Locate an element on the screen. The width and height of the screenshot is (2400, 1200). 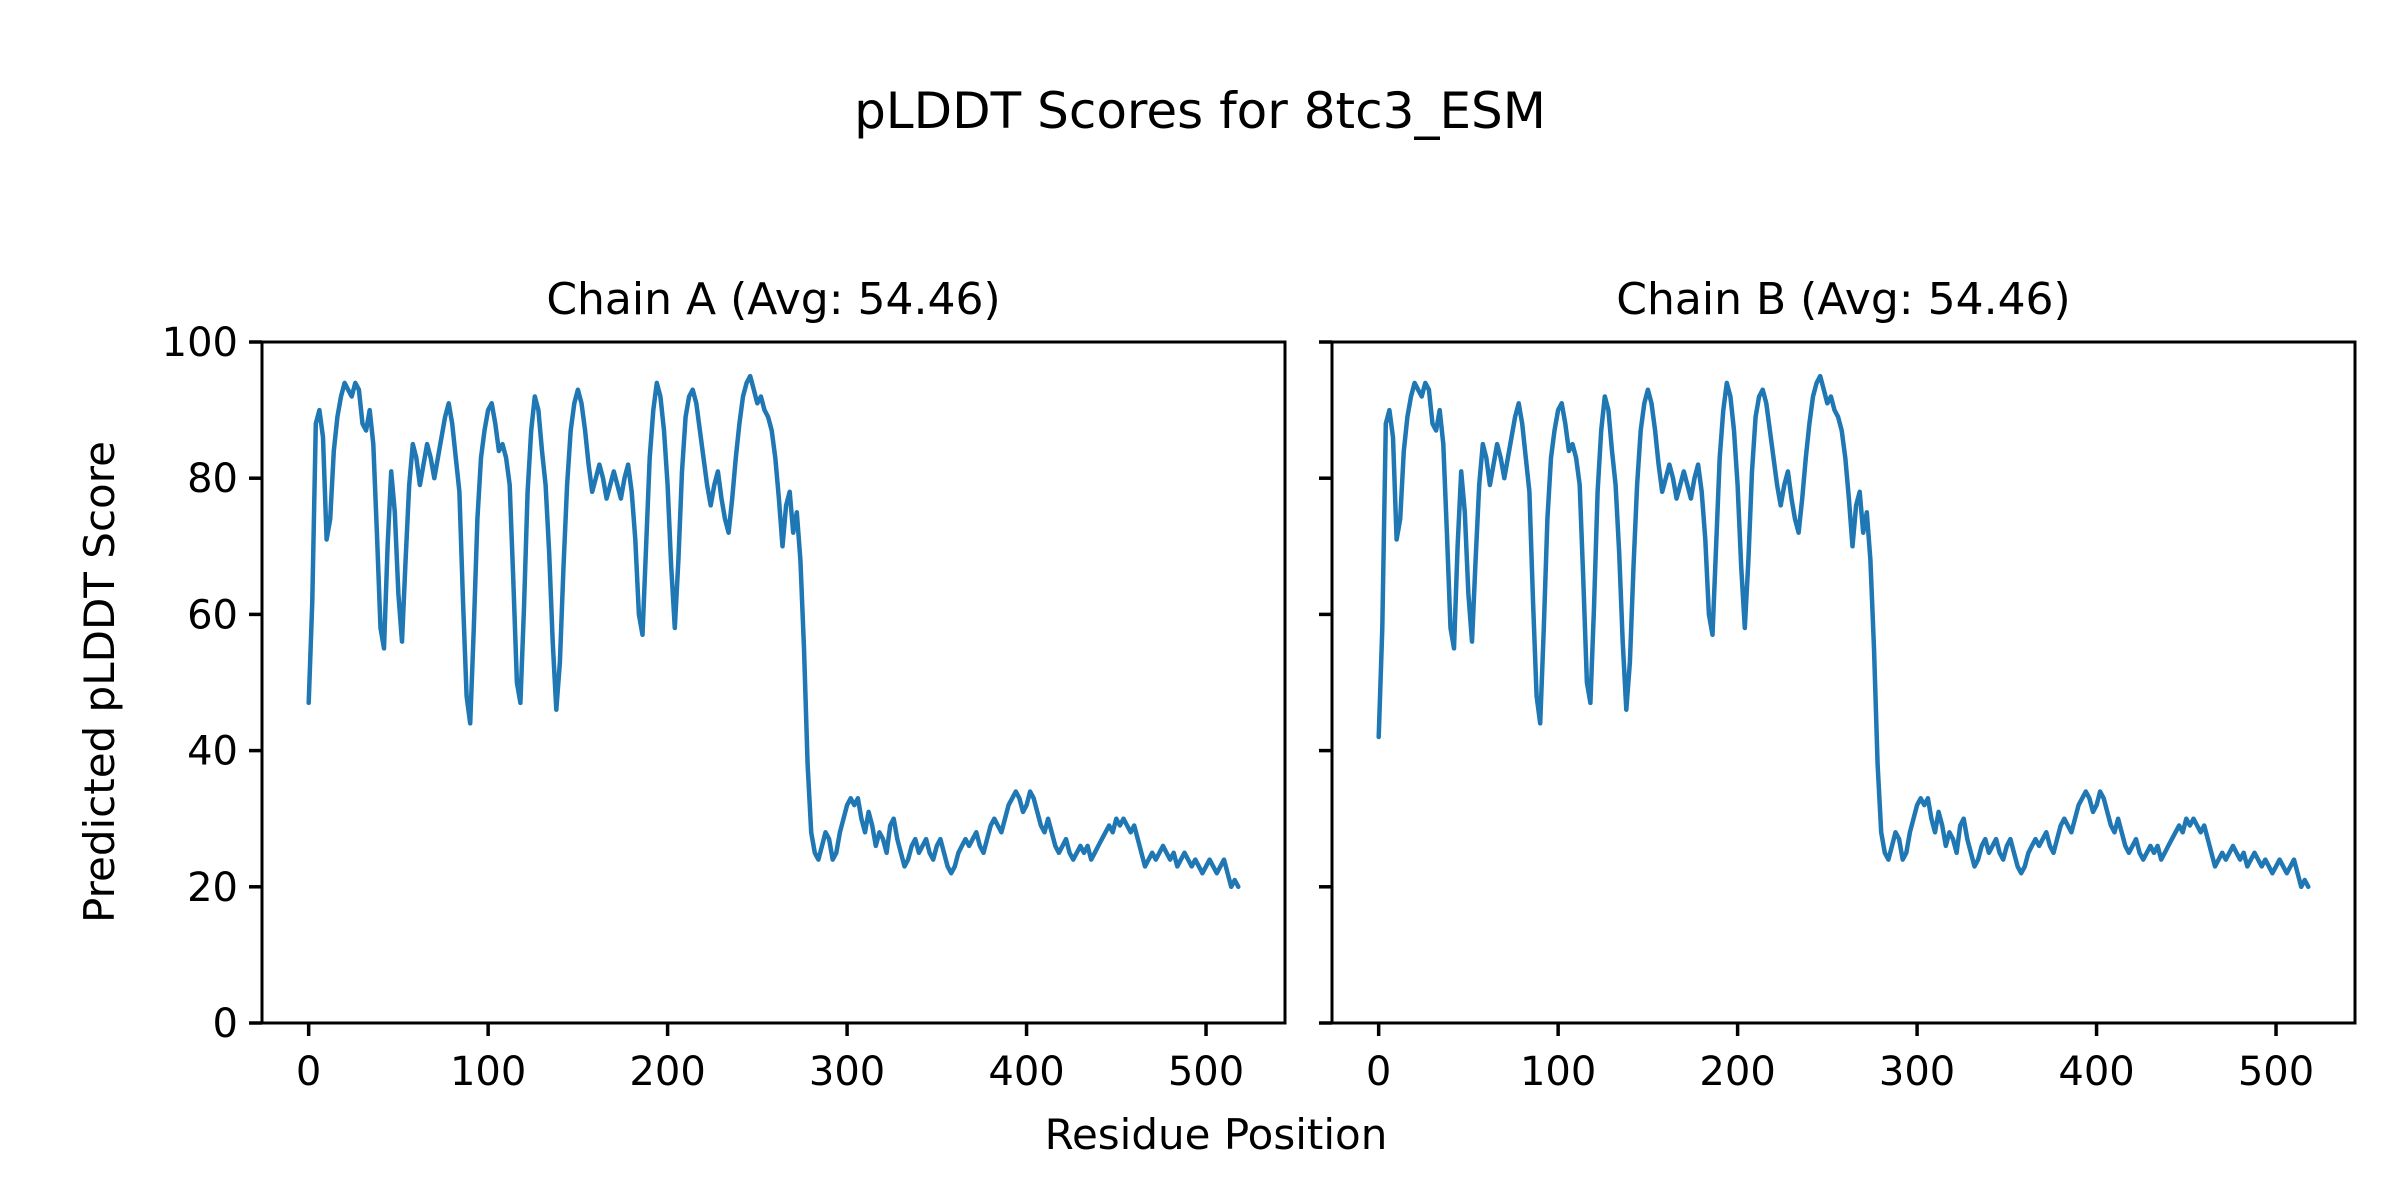
figure-title: pLDDT Scores for 8tc3_ESM is located at coordinates (1200, 111).